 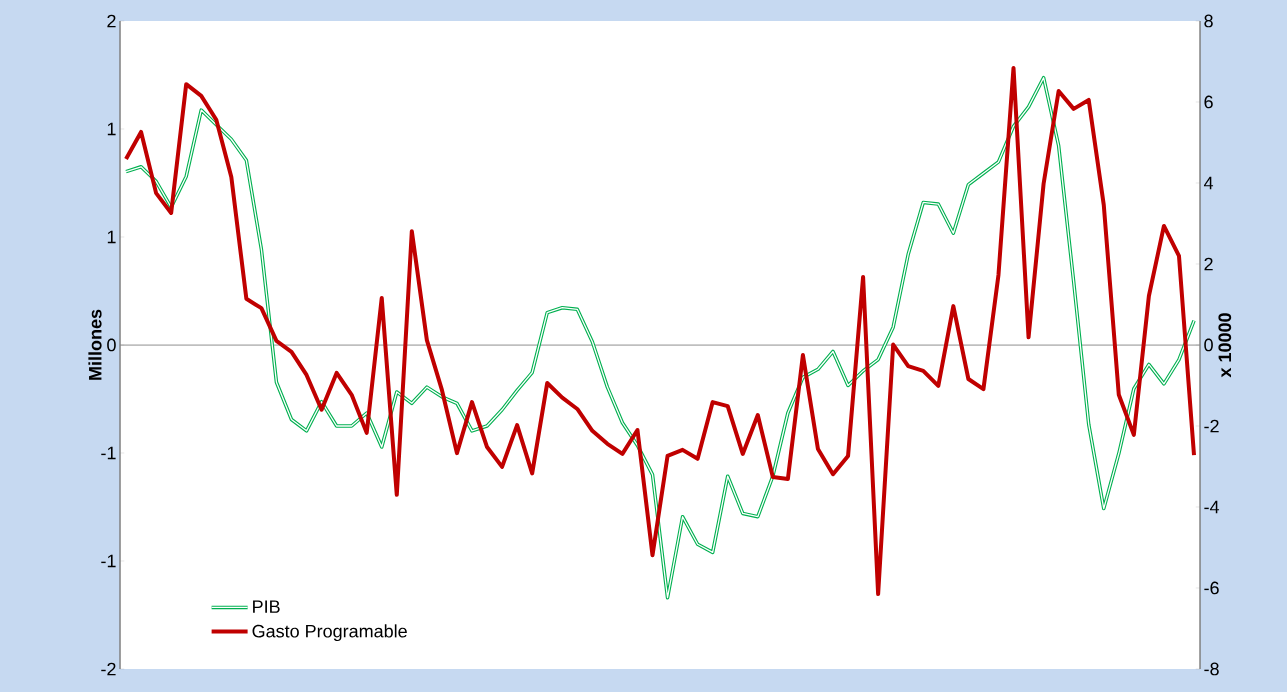 What do you see at coordinates (329, 633) in the screenshot?
I see `legend-label: Gasto Programable` at bounding box center [329, 633].